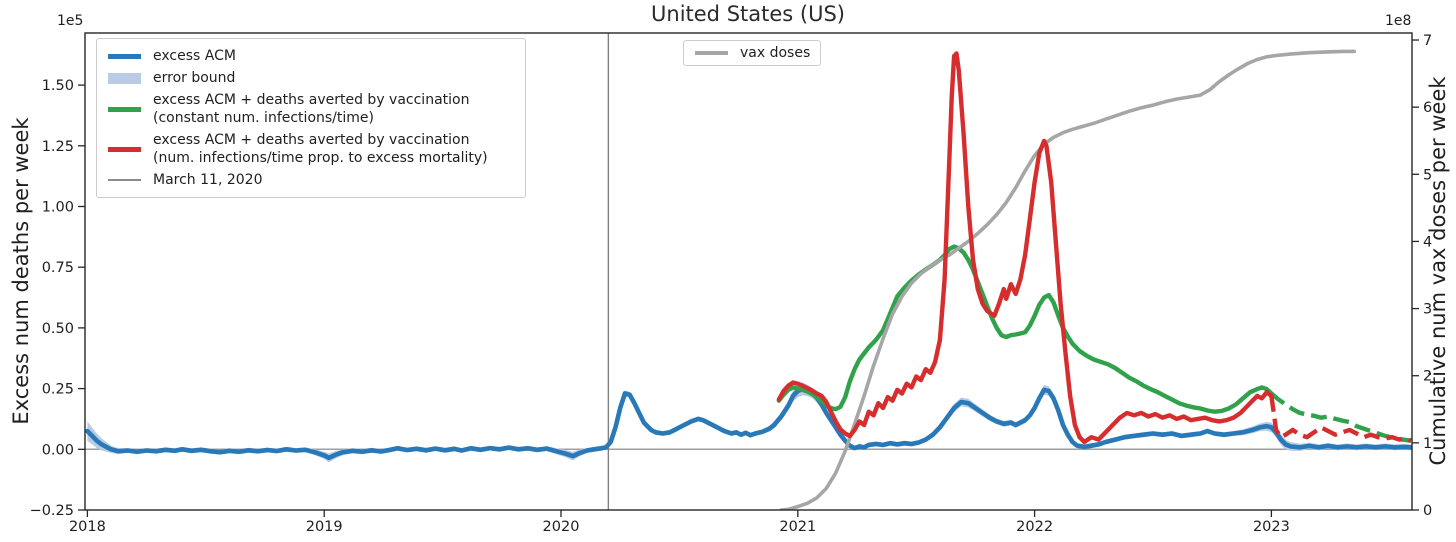 This screenshot has width=1456, height=542. What do you see at coordinates (58, 147) in the screenshot?
I see `left-tick-label: 1.25` at bounding box center [58, 147].